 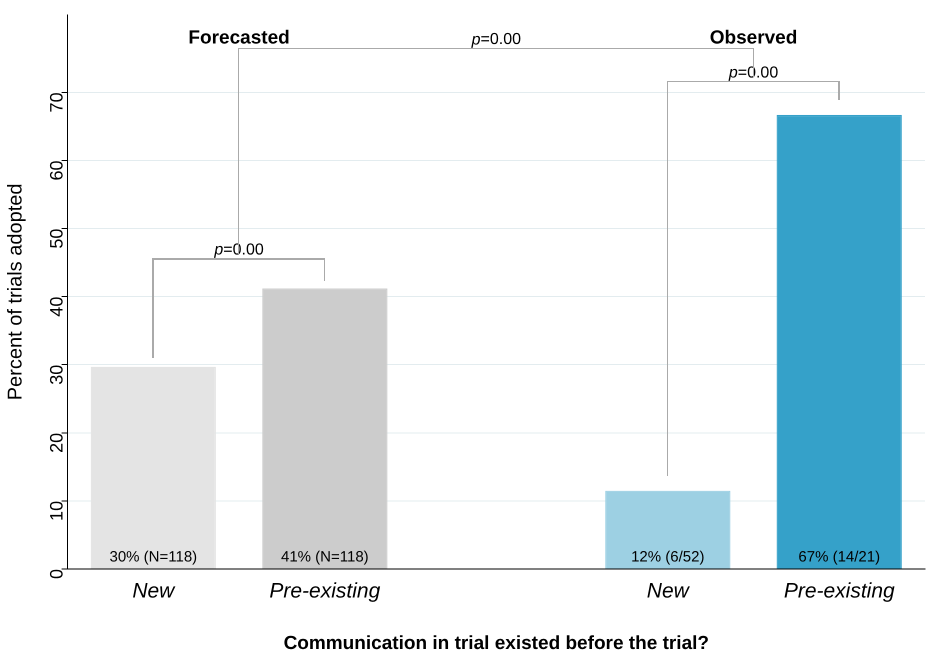 I want to click on y-tick-label: 0, so click(x=56, y=574).